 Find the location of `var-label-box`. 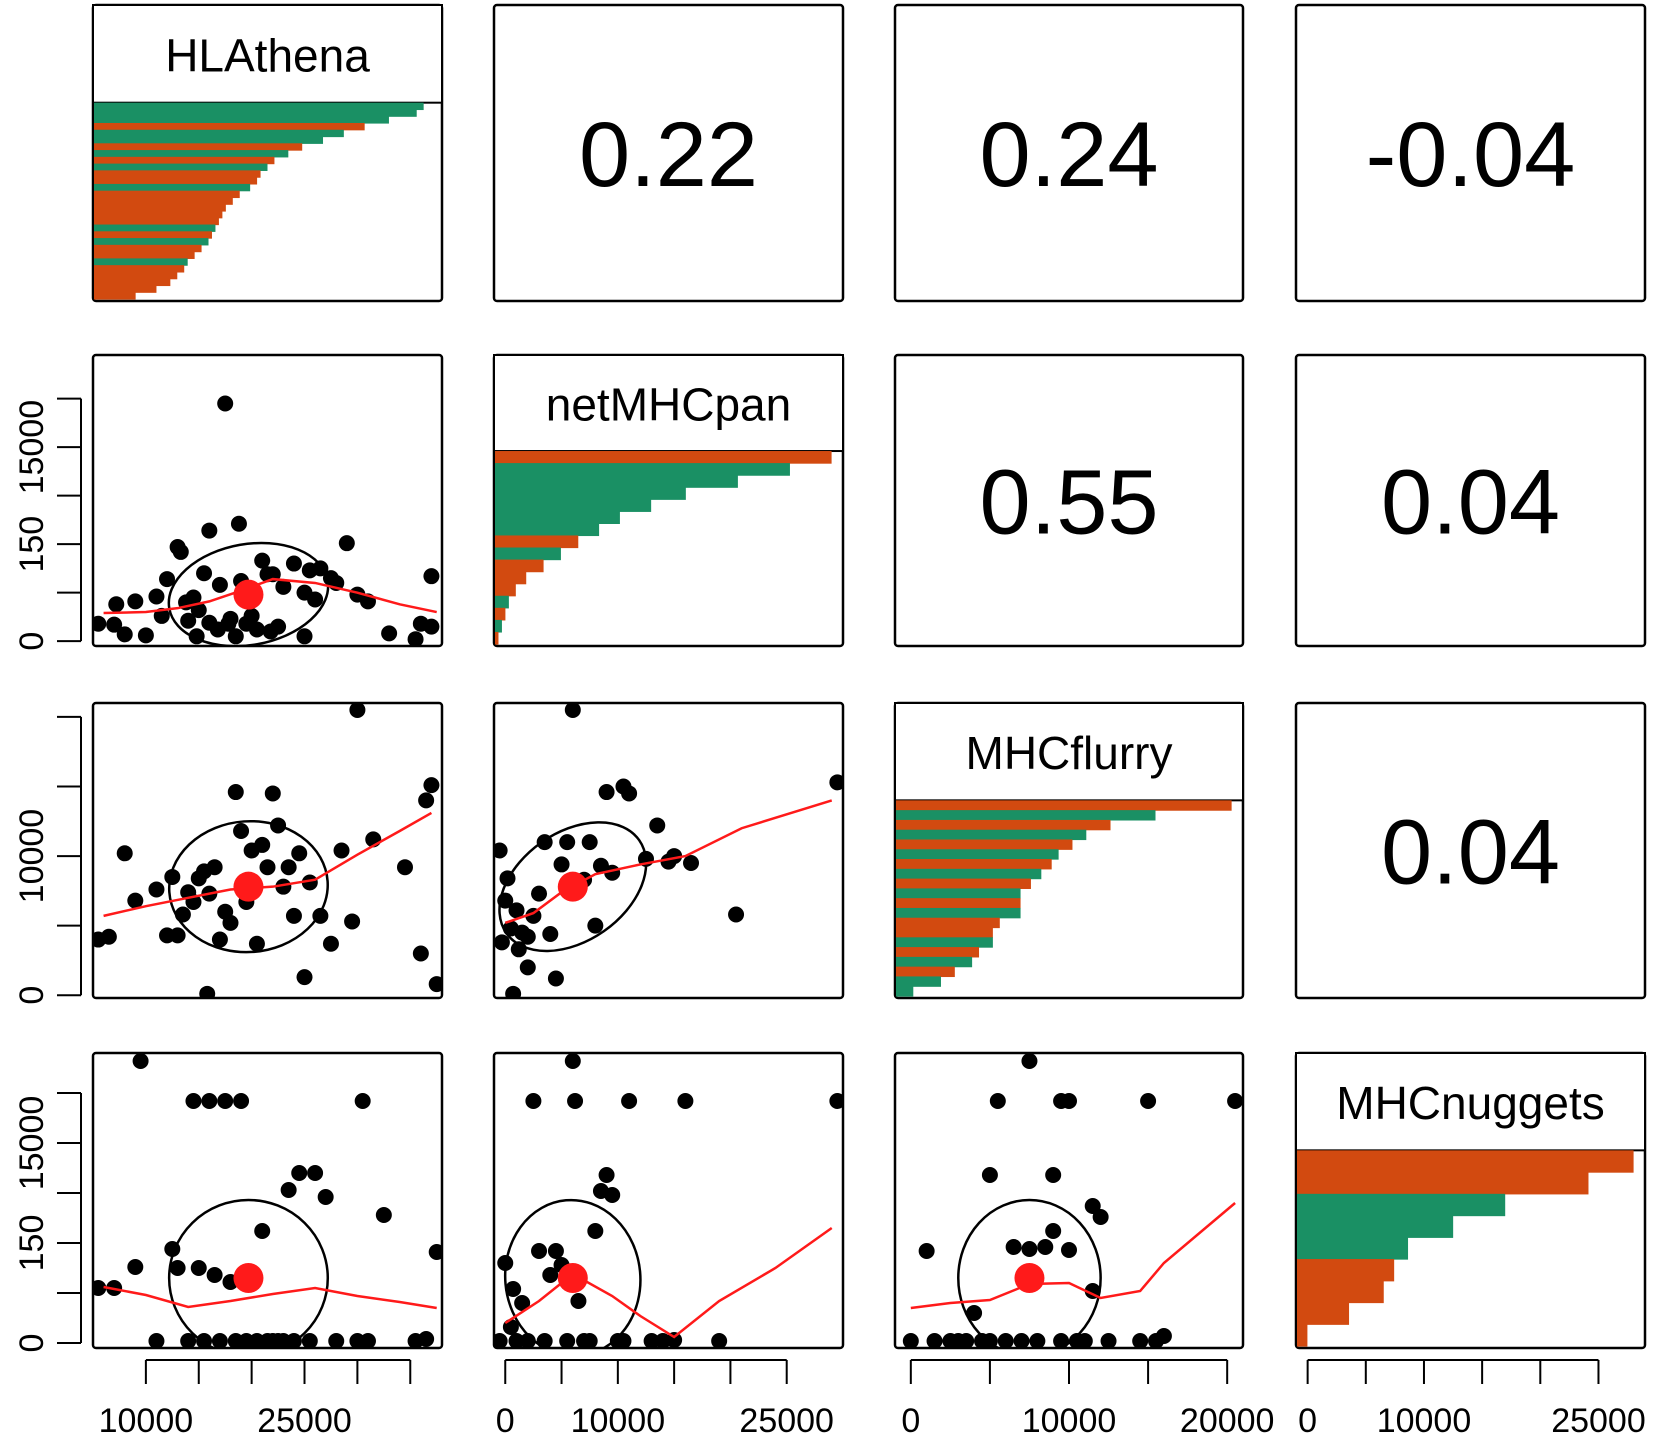

var-label-box is located at coordinates (1470, 1102).